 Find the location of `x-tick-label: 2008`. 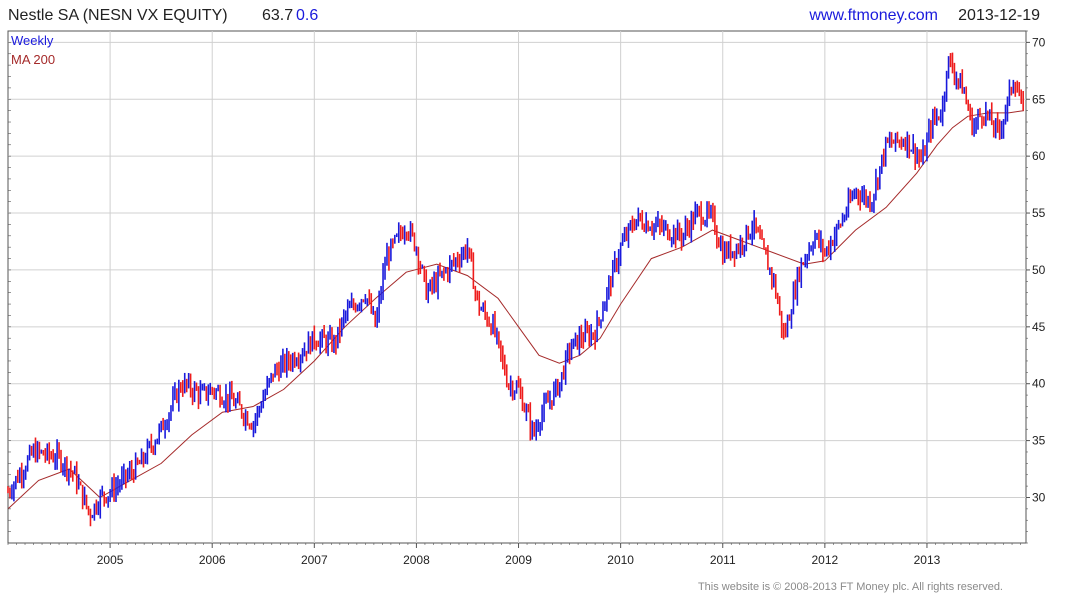

x-tick-label: 2008 is located at coordinates (416, 560).